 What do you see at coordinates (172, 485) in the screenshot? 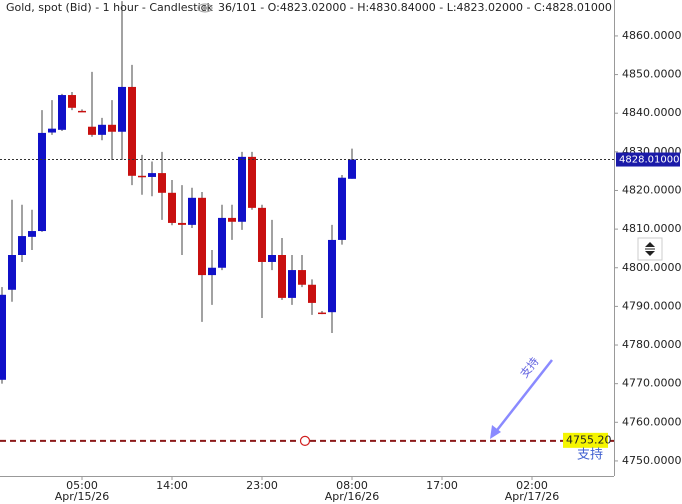
I see `x-tick-label: 14:00` at bounding box center [172, 485].